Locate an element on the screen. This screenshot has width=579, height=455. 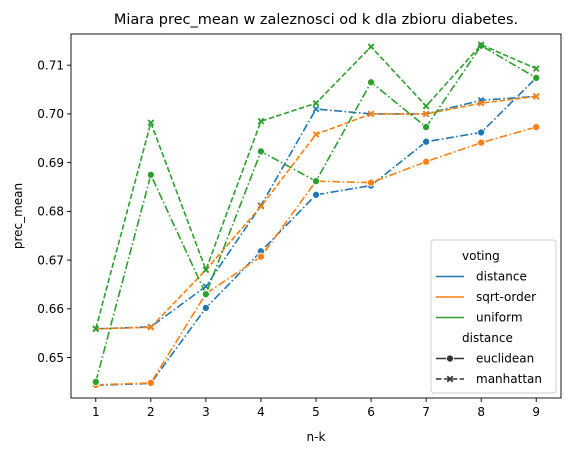
x-tick-label: 6 is located at coordinates (371, 412).